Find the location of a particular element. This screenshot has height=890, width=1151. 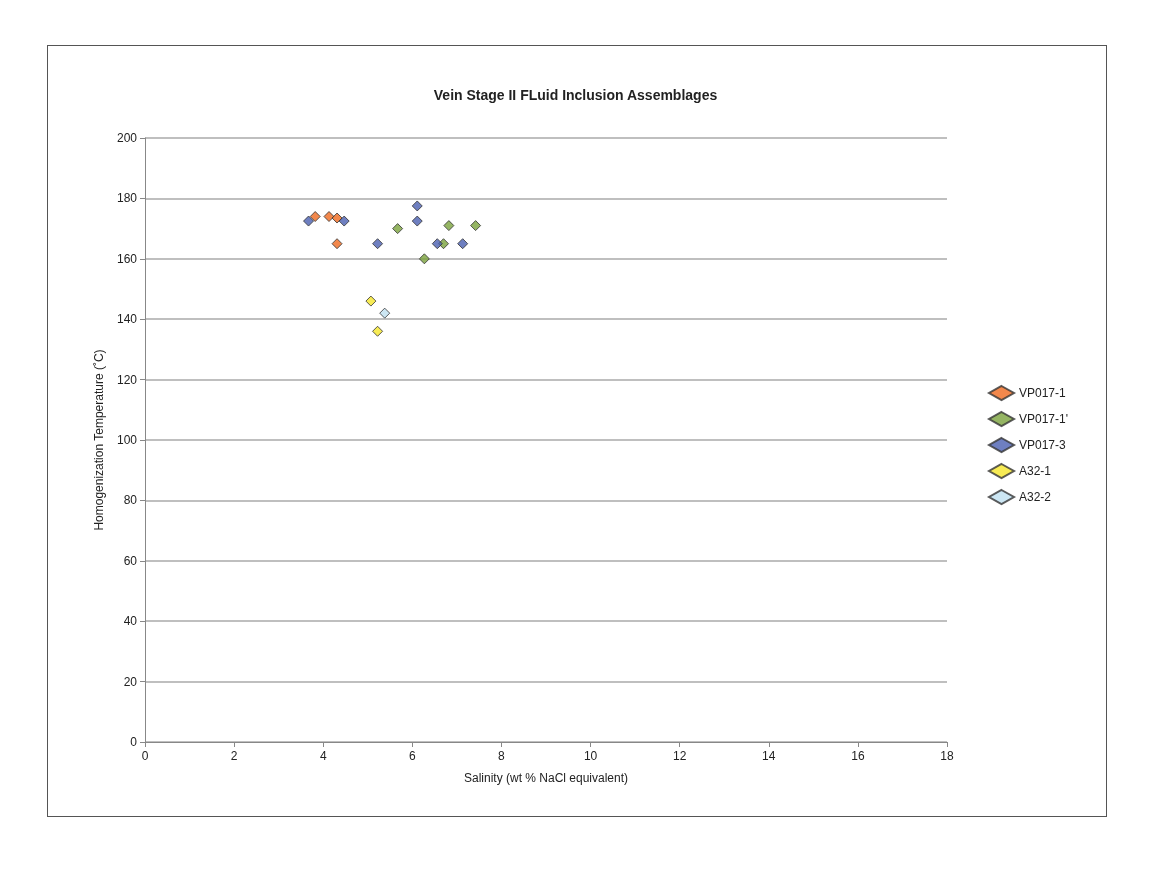

x-tick-label: 6 is located at coordinates (412, 756).